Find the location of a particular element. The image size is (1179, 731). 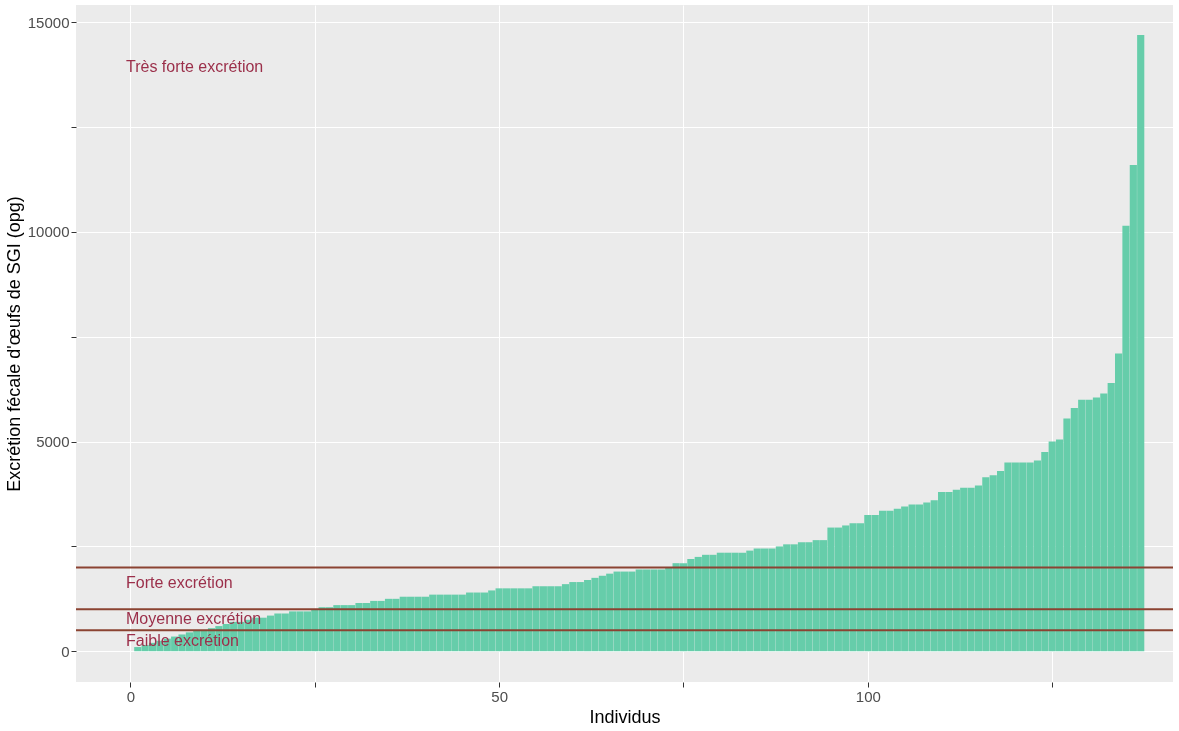

annotation: Forte excrétion is located at coordinates (179, 582).